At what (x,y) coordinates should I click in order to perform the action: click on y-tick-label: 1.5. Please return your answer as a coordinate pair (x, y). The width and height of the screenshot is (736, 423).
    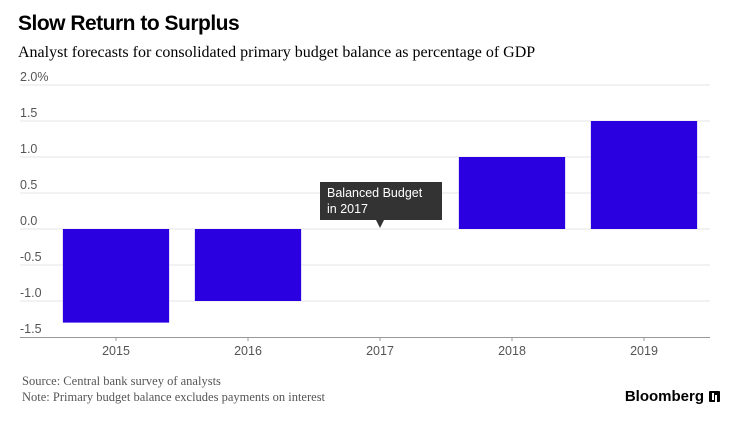
    Looking at the image, I should click on (28, 113).